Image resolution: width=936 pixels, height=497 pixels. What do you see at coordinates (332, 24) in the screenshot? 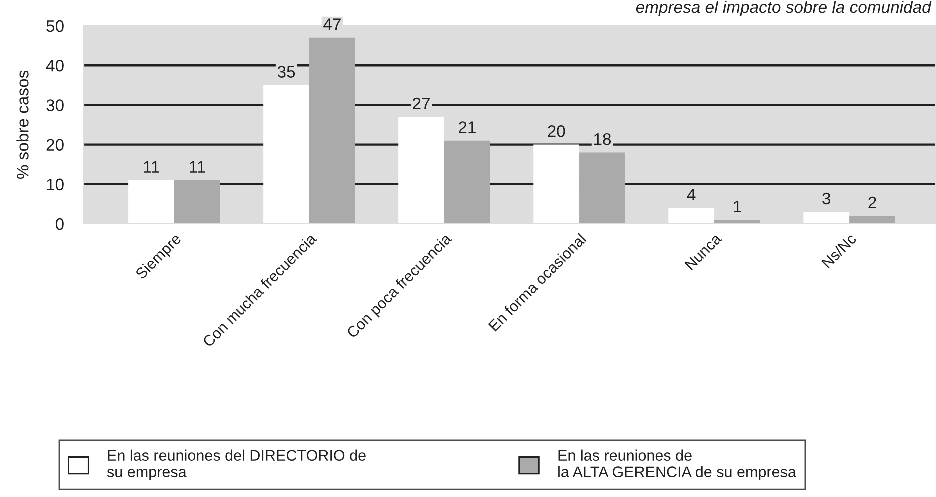
I see `data-label: 47` at bounding box center [332, 24].